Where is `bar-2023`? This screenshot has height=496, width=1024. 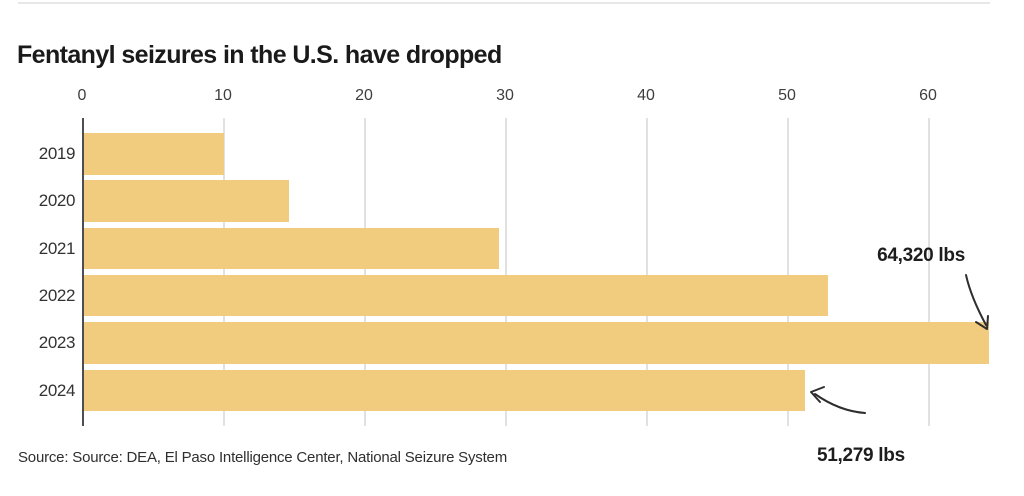
bar-2023 is located at coordinates (536, 343).